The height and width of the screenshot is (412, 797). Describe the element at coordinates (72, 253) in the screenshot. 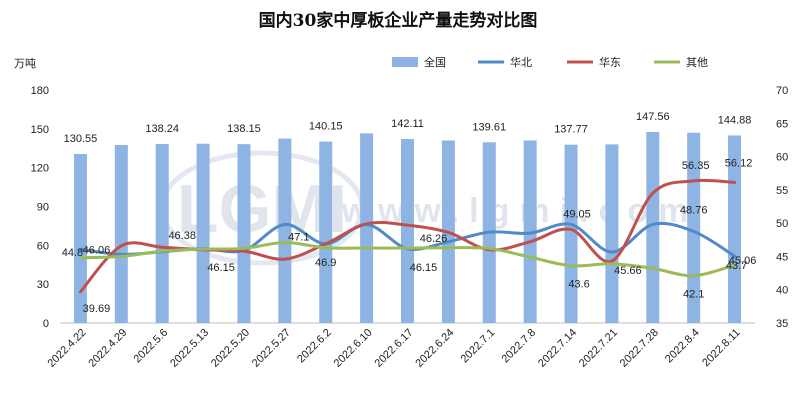

I see `line-data-label: 44.8` at that location.